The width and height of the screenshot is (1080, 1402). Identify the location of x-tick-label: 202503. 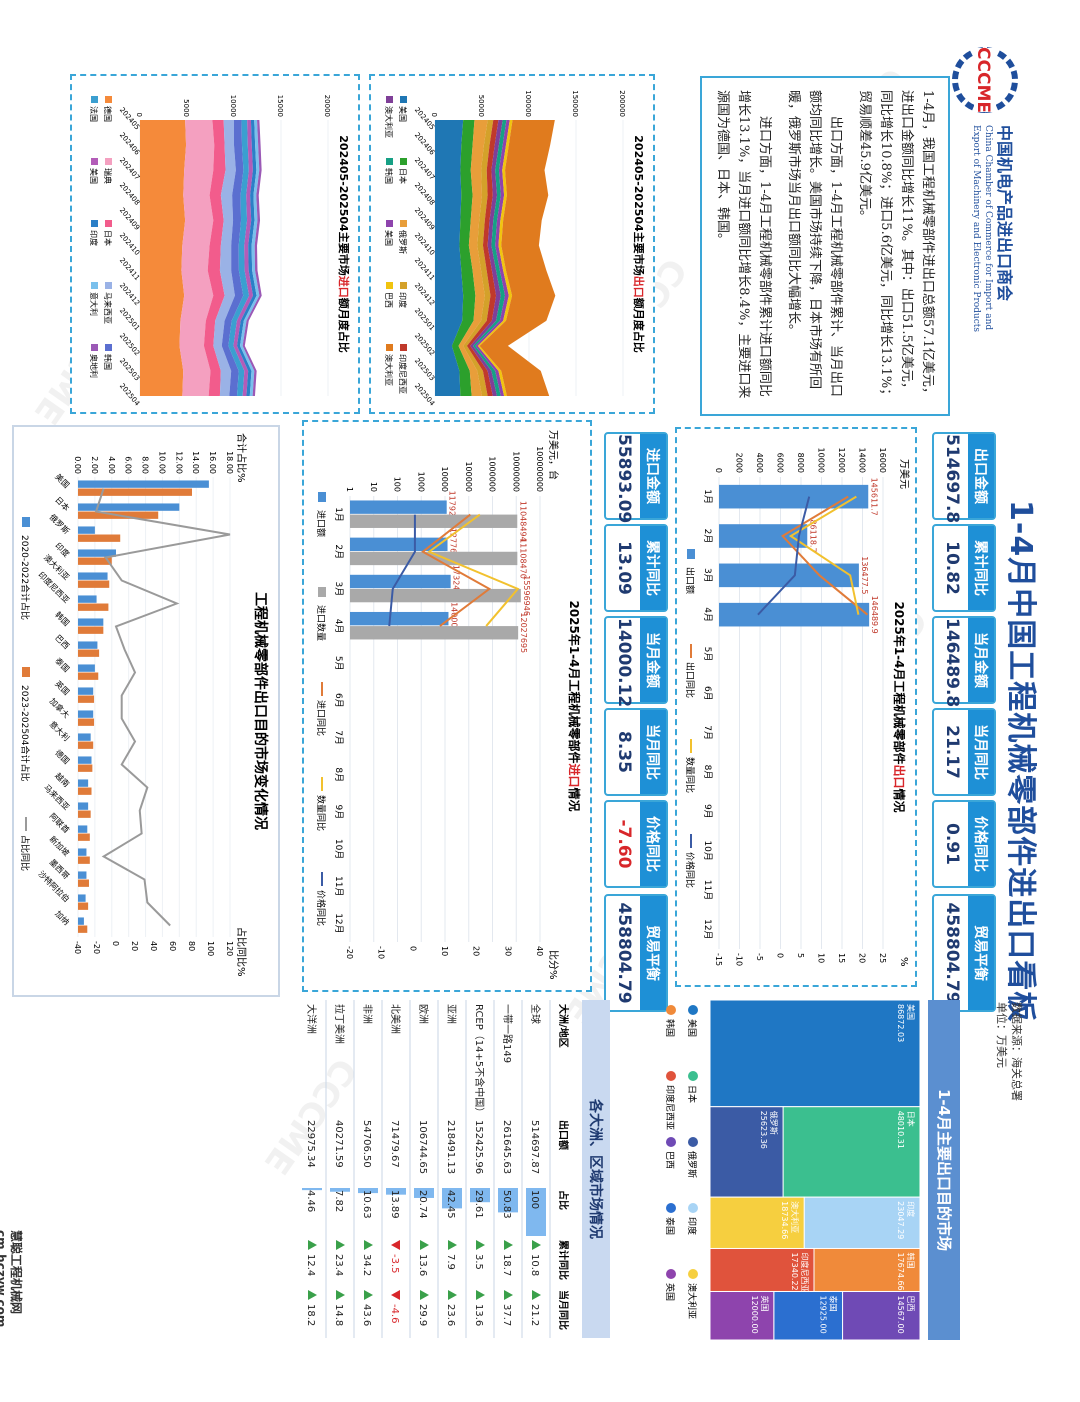
(129, 370).